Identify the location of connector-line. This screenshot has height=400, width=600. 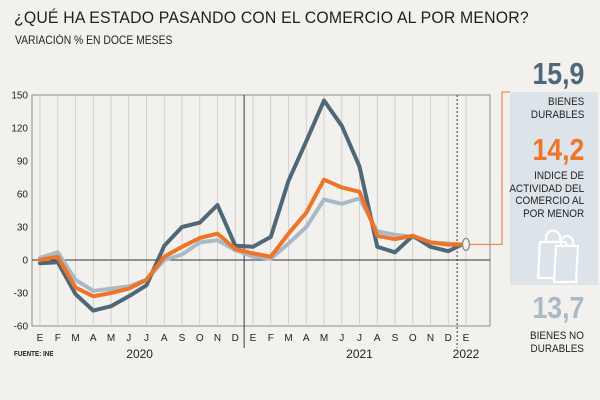
(490, 168).